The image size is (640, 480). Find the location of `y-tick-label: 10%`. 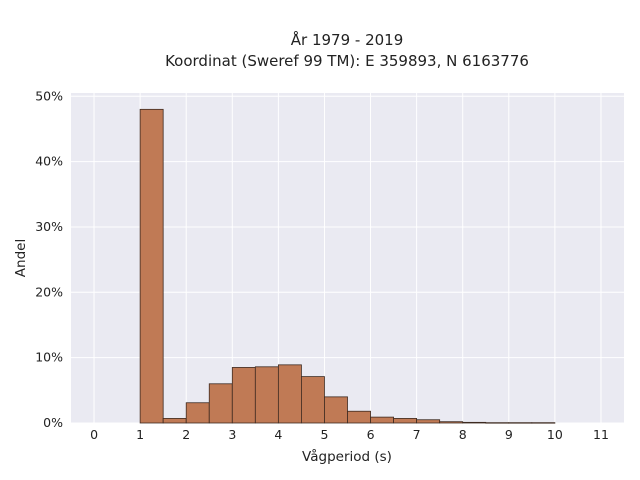

y-tick-label: 10% is located at coordinates (49, 357).